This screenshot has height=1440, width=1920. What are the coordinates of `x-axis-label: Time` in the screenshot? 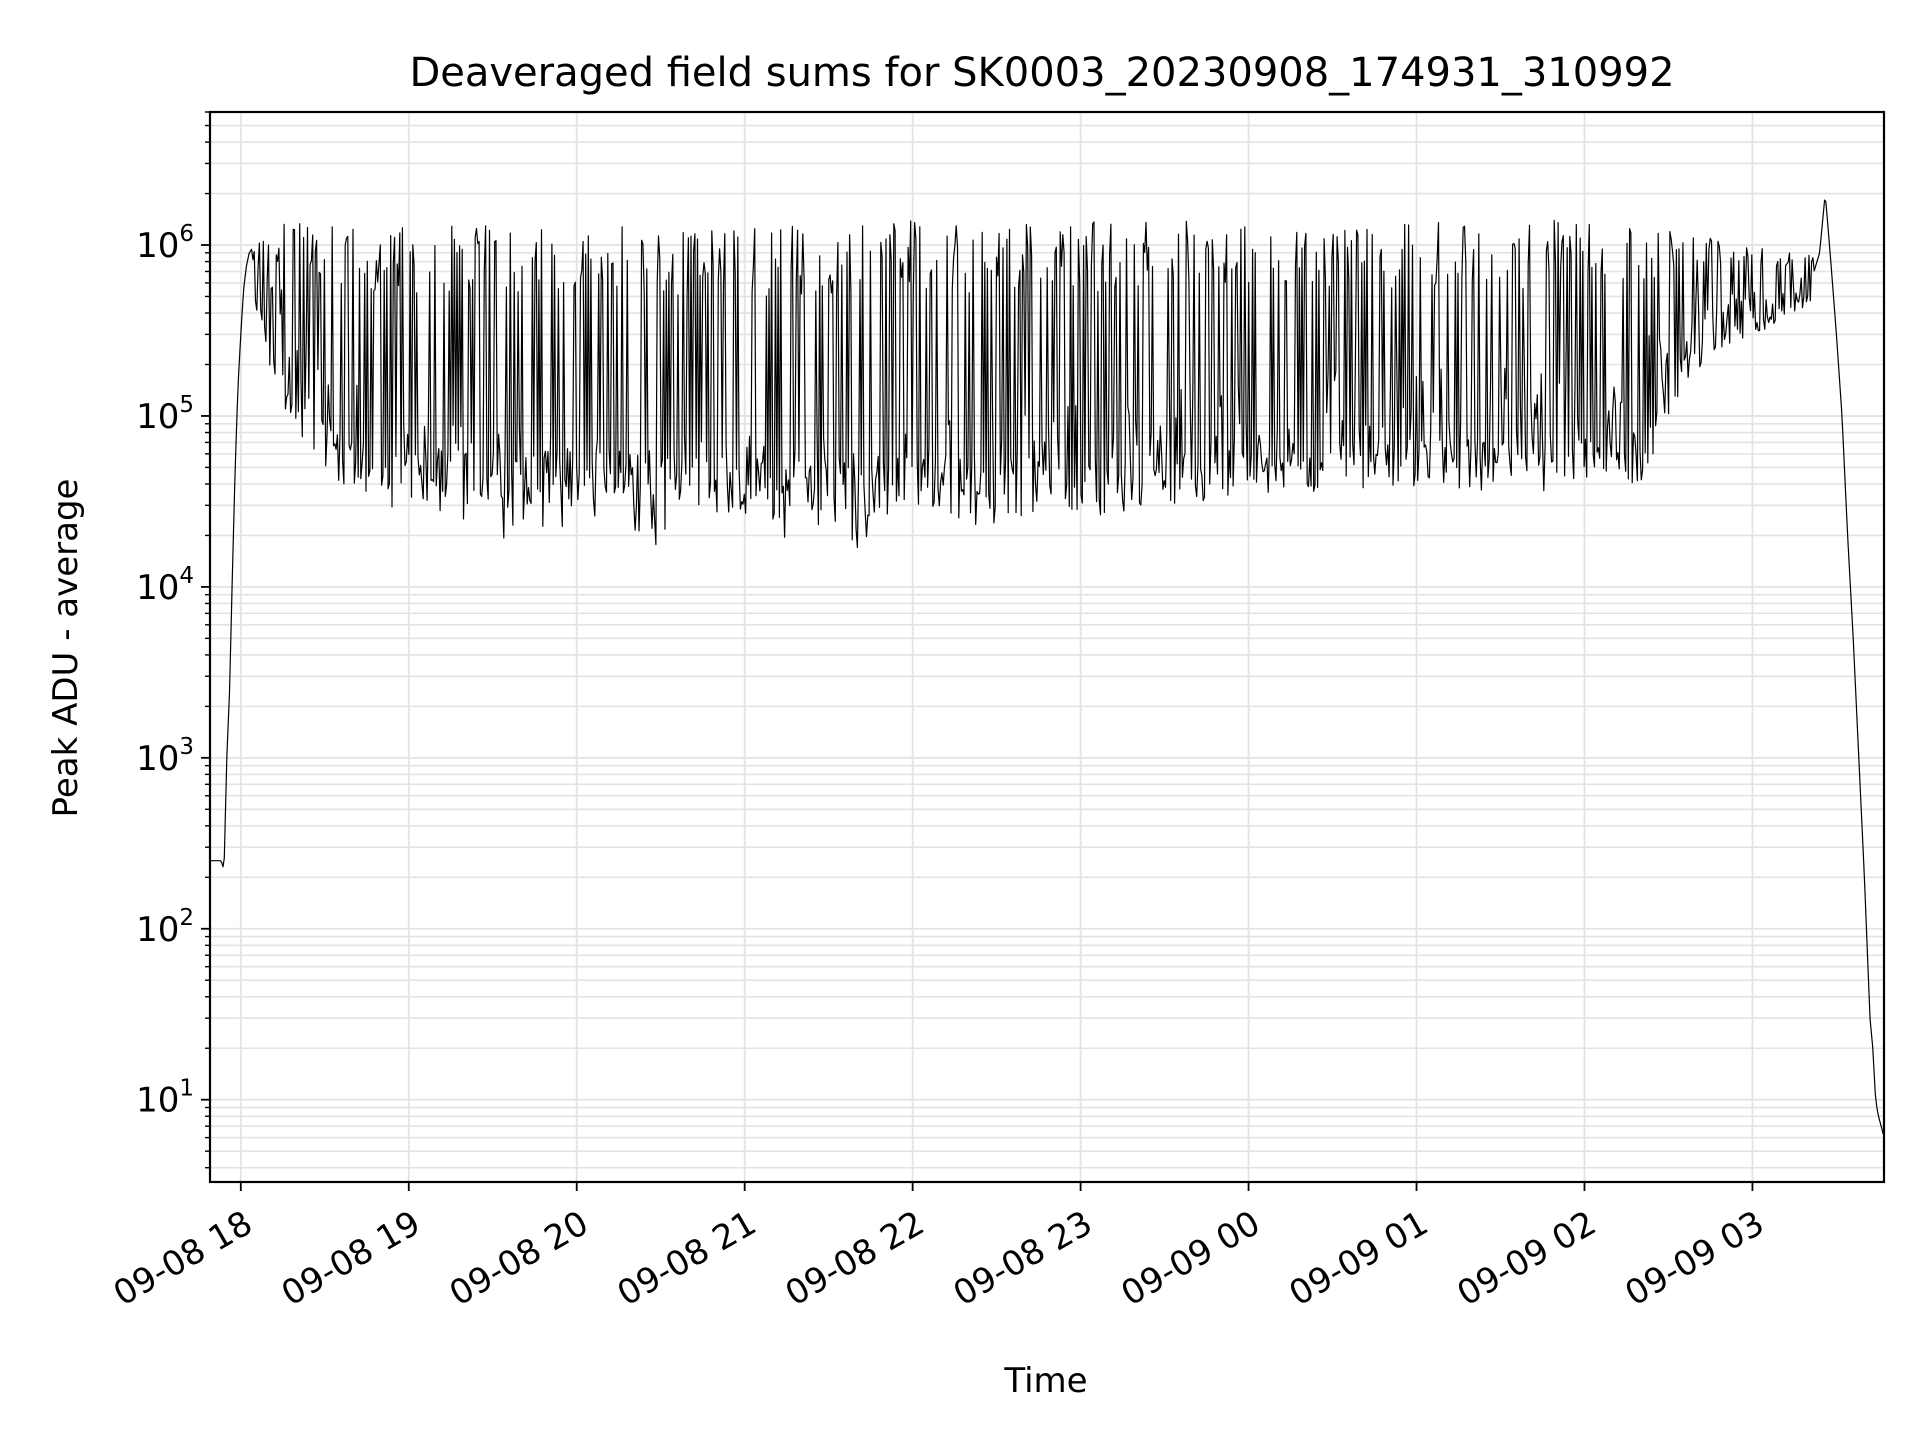 It's located at (1045, 1381).